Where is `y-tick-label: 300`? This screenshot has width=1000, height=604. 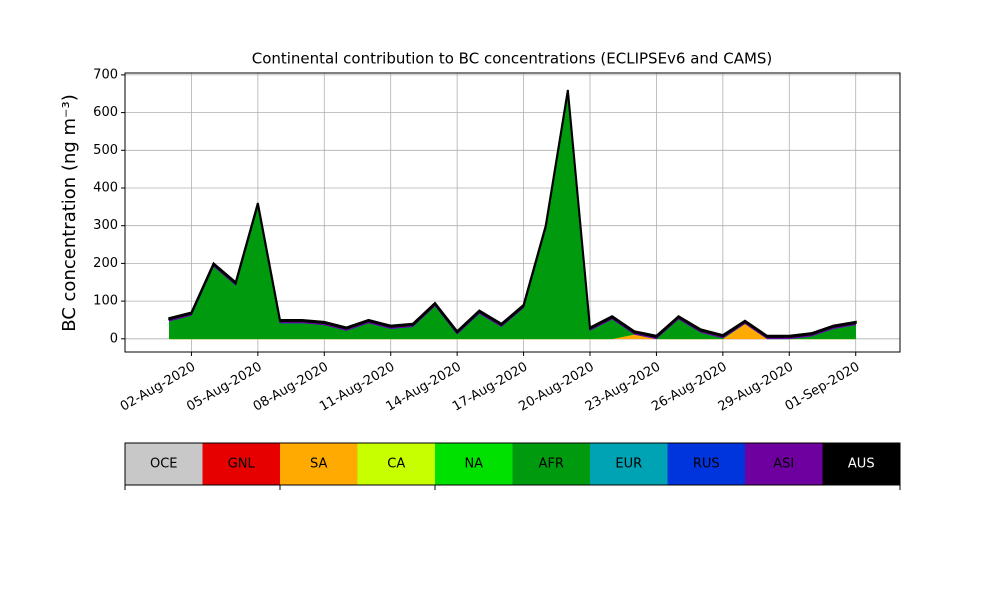 y-tick-label: 300 is located at coordinates (105, 225).